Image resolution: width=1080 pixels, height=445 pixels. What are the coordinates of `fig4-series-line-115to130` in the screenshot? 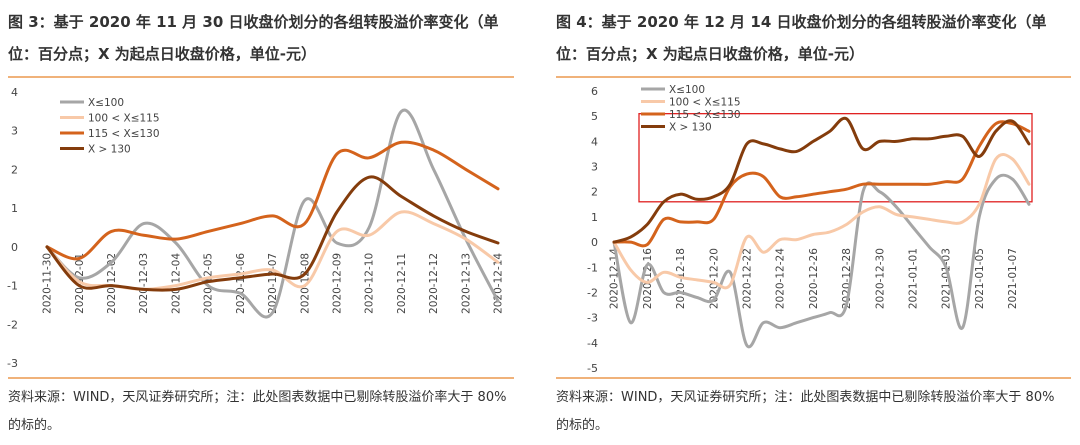 It's located at (821, 184).